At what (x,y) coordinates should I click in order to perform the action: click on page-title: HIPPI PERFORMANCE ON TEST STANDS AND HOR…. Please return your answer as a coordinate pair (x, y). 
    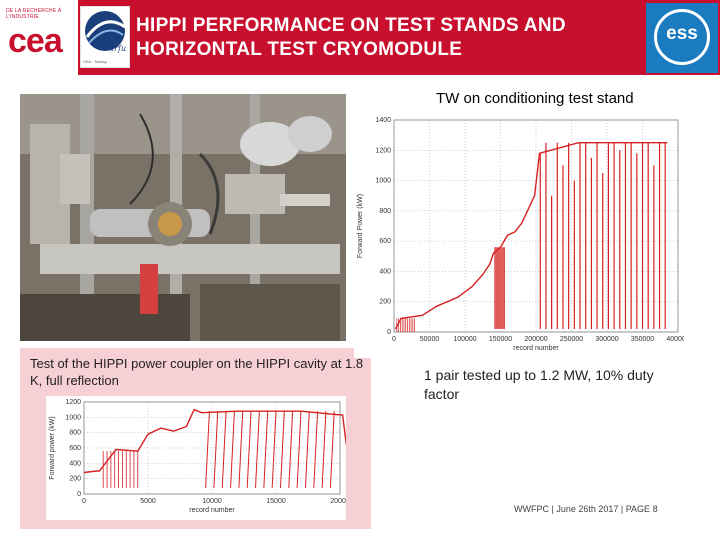
    Looking at the image, I should click on (351, 38).